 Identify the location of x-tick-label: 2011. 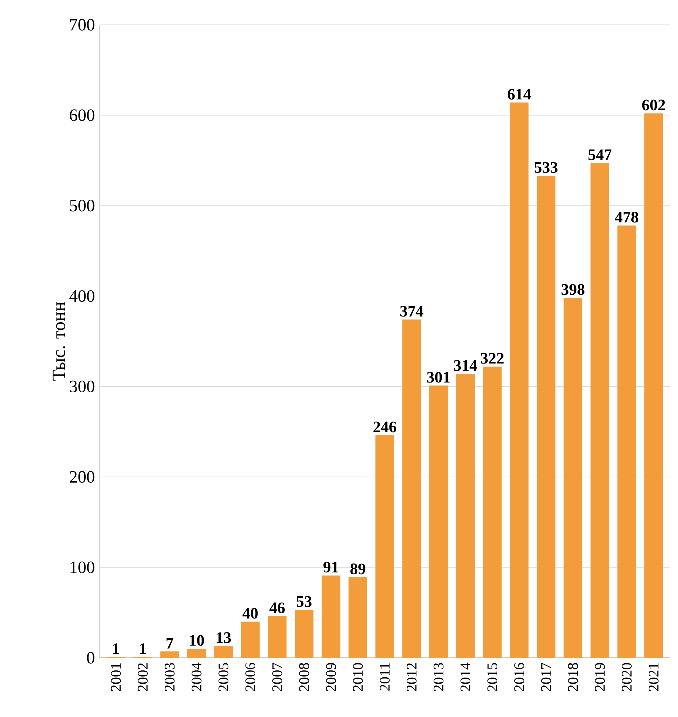
(385, 677).